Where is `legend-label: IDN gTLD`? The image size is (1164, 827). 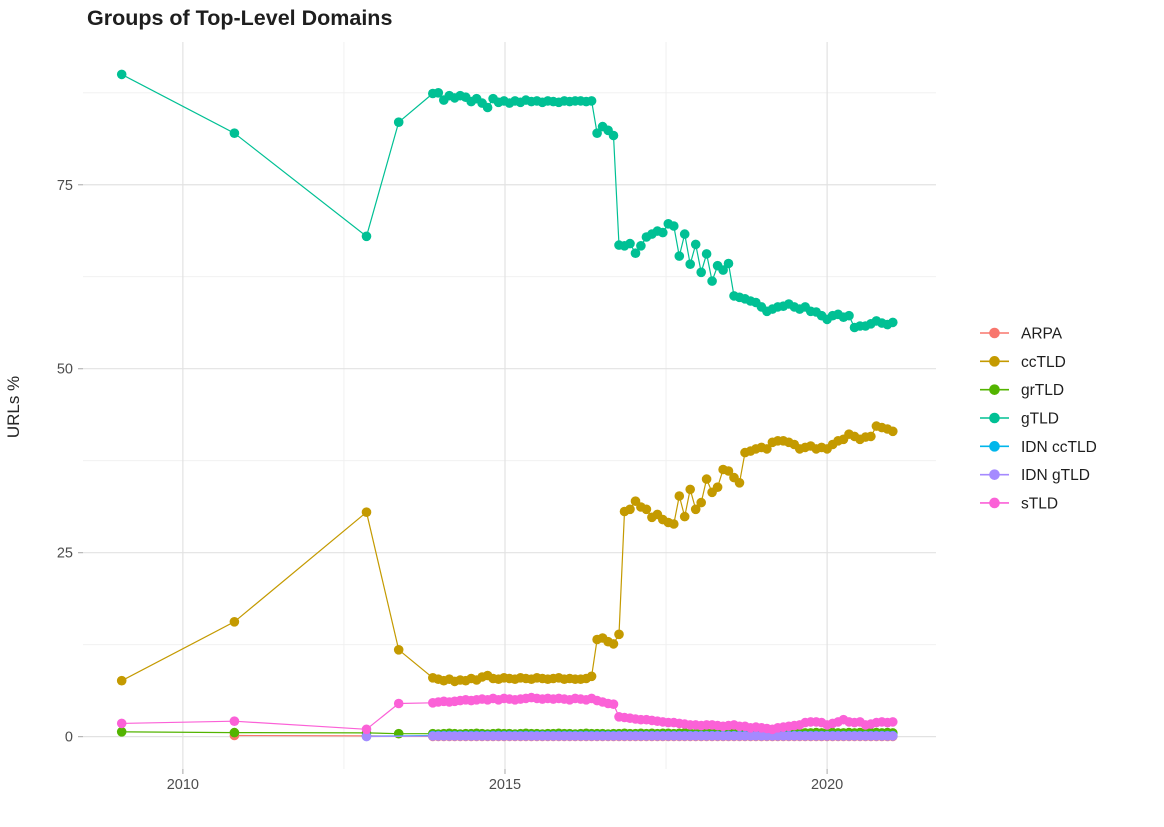 legend-label: IDN gTLD is located at coordinates (1055, 475).